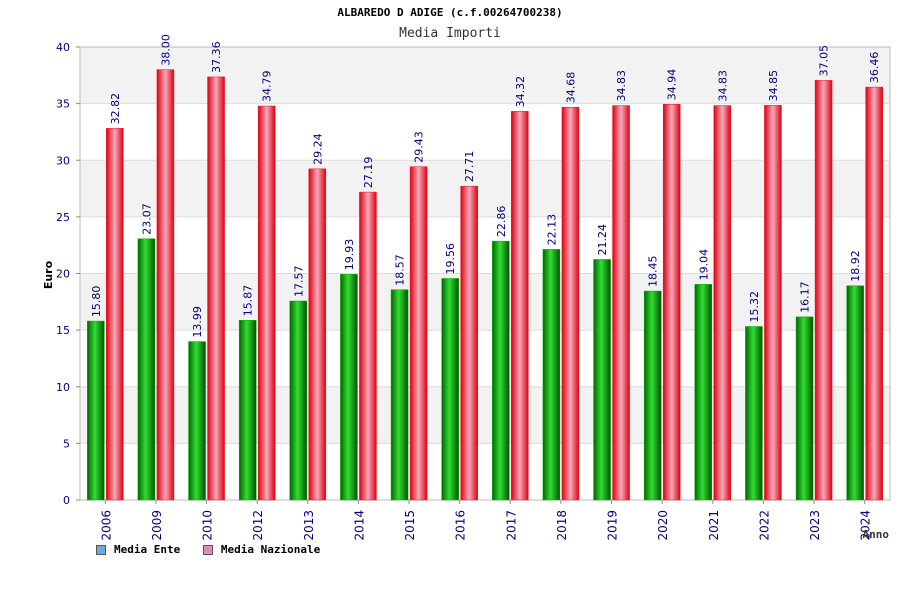  Describe the element at coordinates (714, 525) in the screenshot. I see `x-tick-label: 2021` at that location.